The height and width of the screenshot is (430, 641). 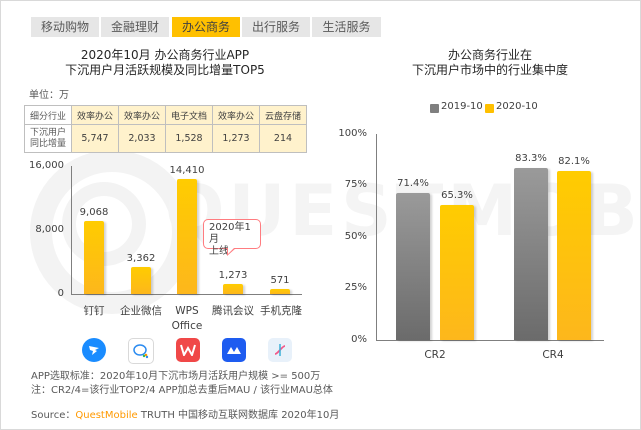 I want to click on table-header-increment: 下沉用户 同比增量, so click(x=48, y=138).